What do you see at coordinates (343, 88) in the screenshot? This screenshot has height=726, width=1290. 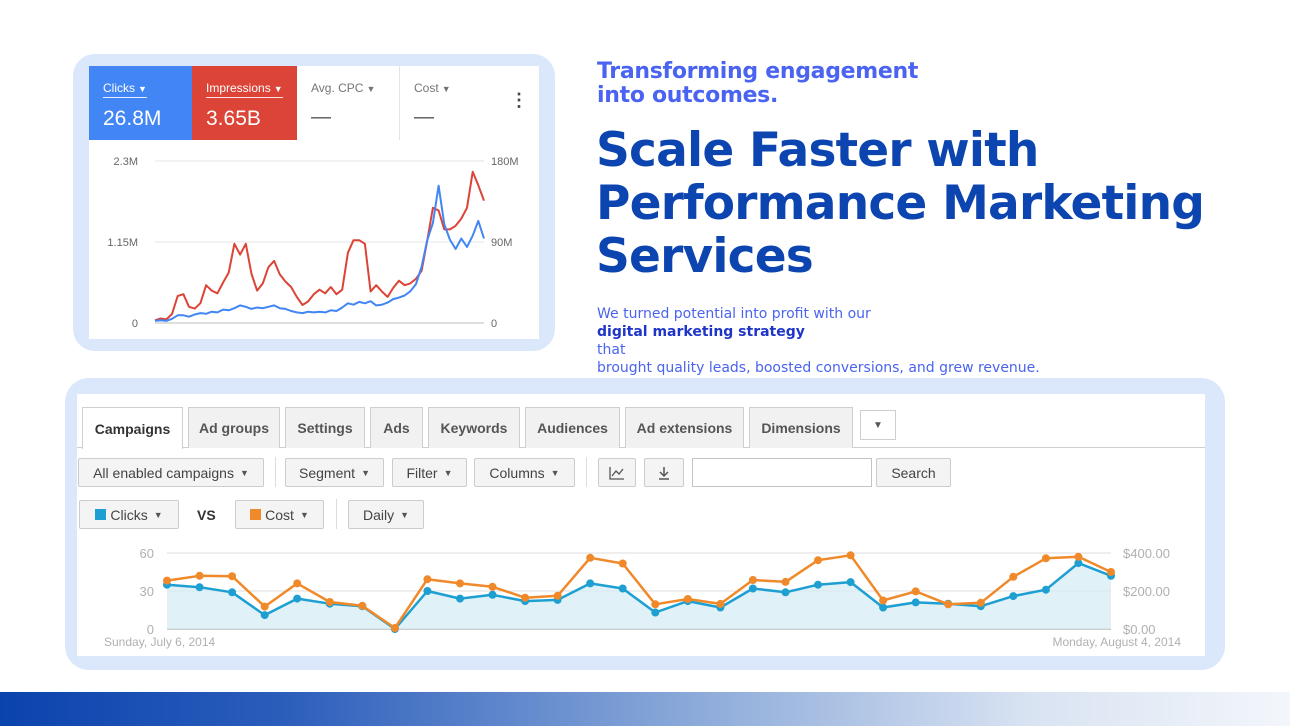 I see `metric-avg-cpc-label: Avg. CPC ▼` at bounding box center [343, 88].